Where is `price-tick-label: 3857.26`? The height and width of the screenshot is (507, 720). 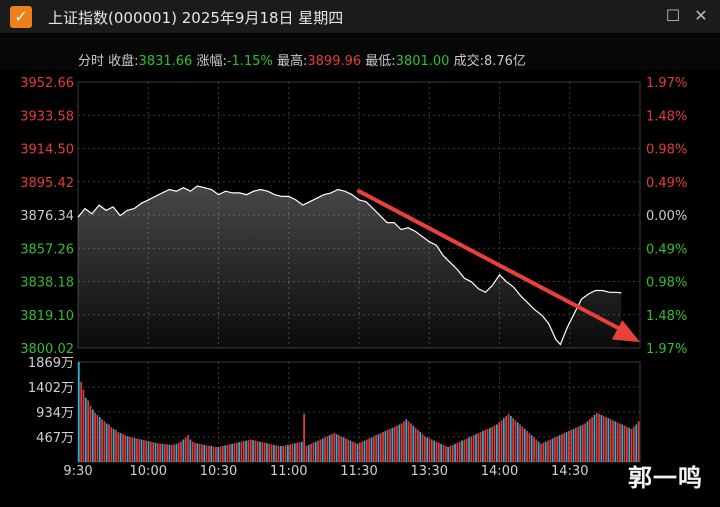
price-tick-label: 3857.26 is located at coordinates (47, 249).